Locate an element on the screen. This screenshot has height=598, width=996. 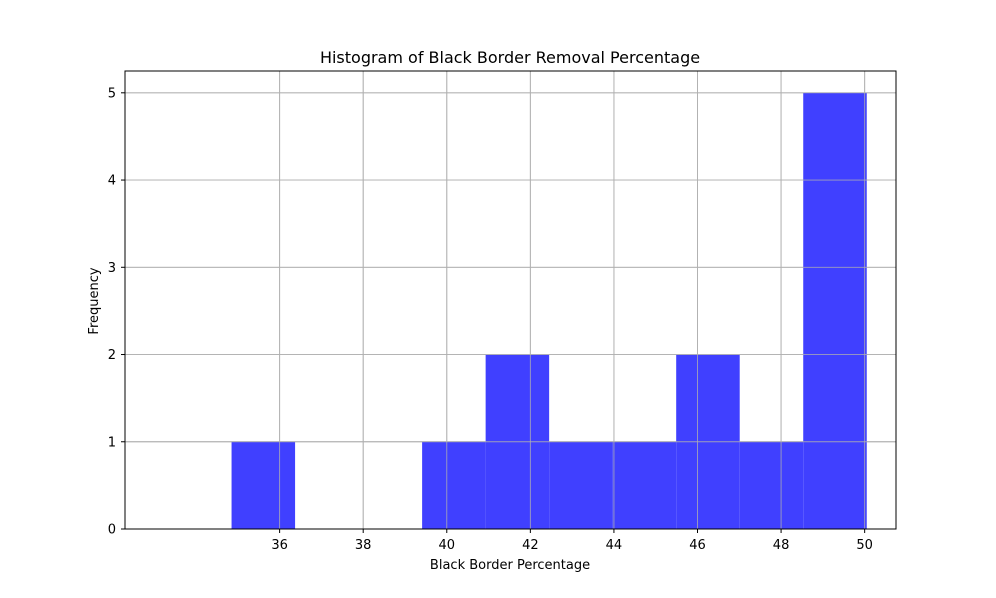
y-tick-label: 1 is located at coordinates (112, 442).